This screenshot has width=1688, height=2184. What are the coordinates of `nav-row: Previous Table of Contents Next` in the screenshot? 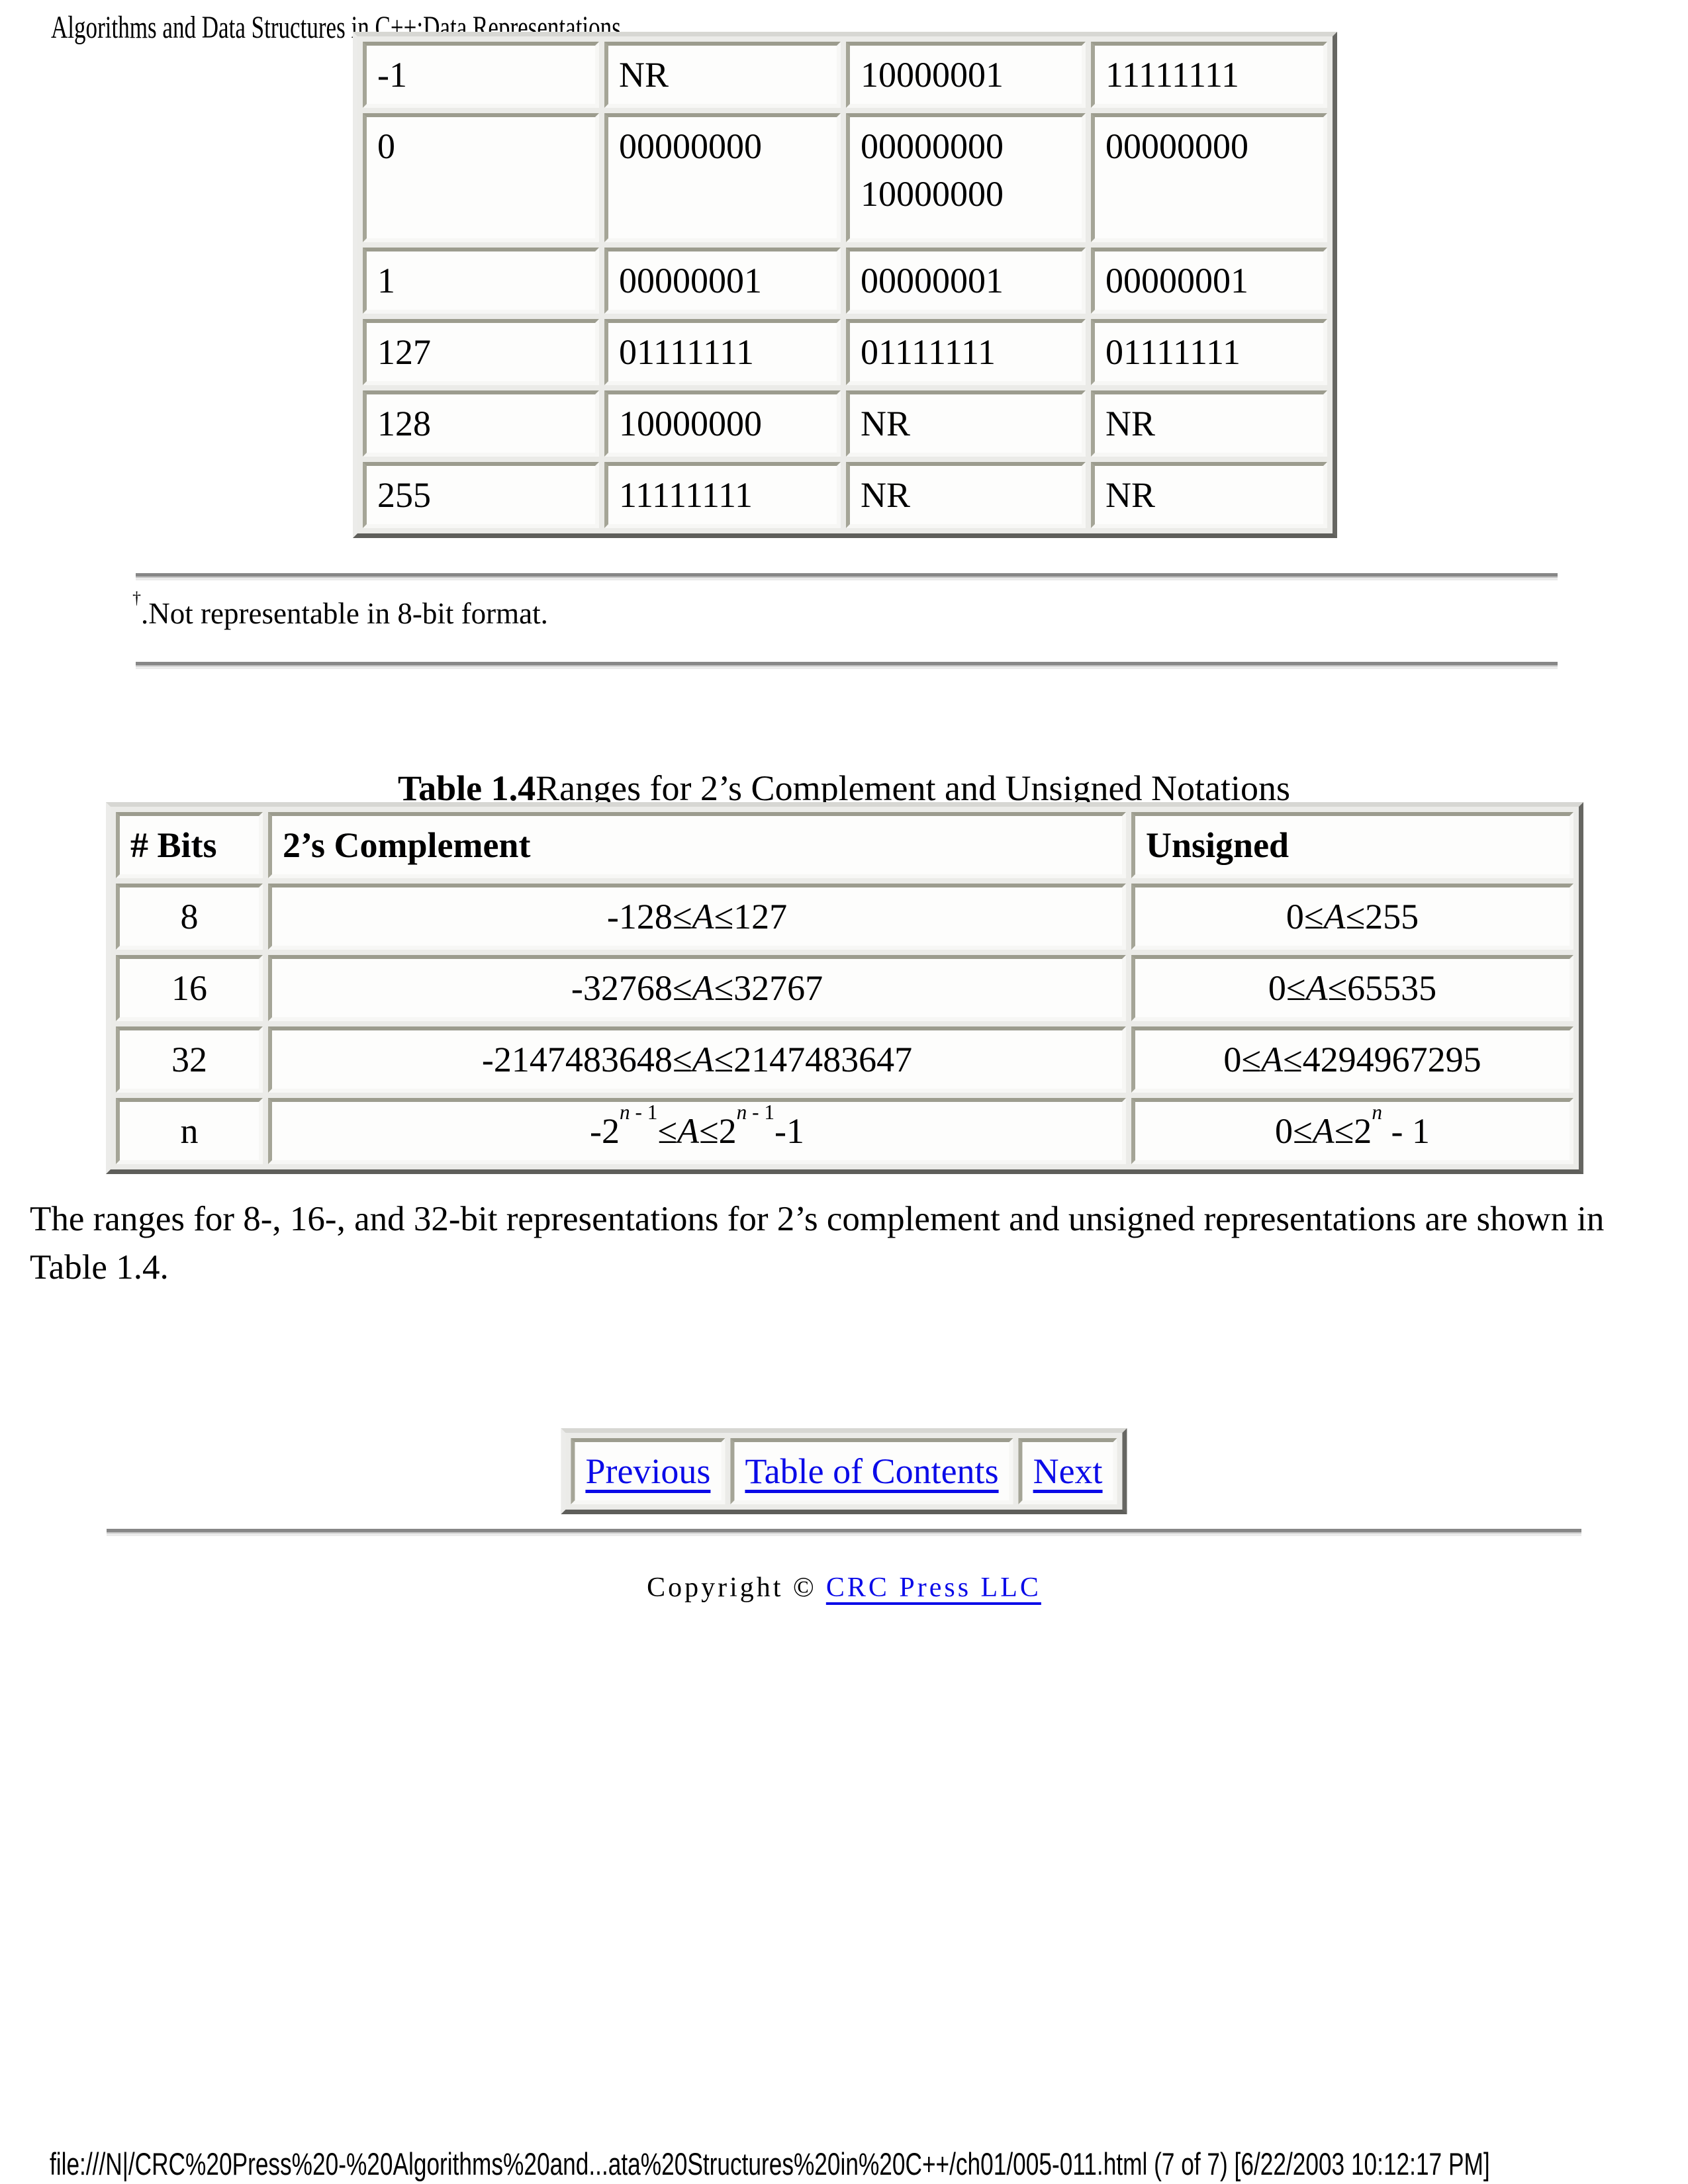 It's located at (844, 1471).